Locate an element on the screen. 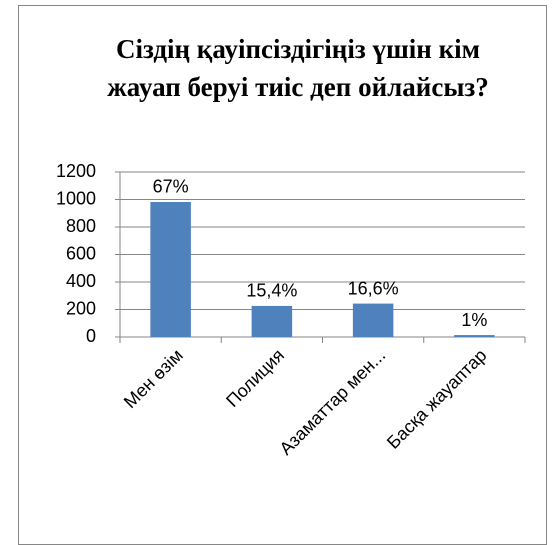 This screenshot has width=553, height=545. y-tick-label: 1200 is located at coordinates (76, 171).